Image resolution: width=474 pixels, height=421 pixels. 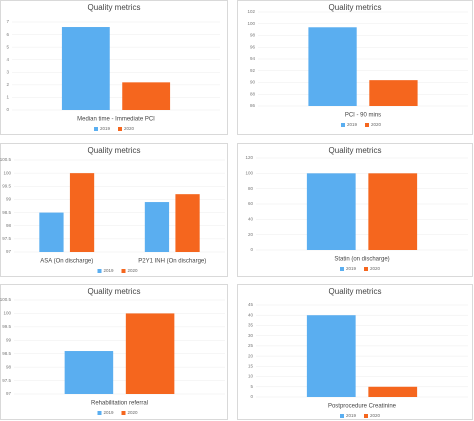 I want to click on y-tick-label: 96, so click(x=253, y=46).